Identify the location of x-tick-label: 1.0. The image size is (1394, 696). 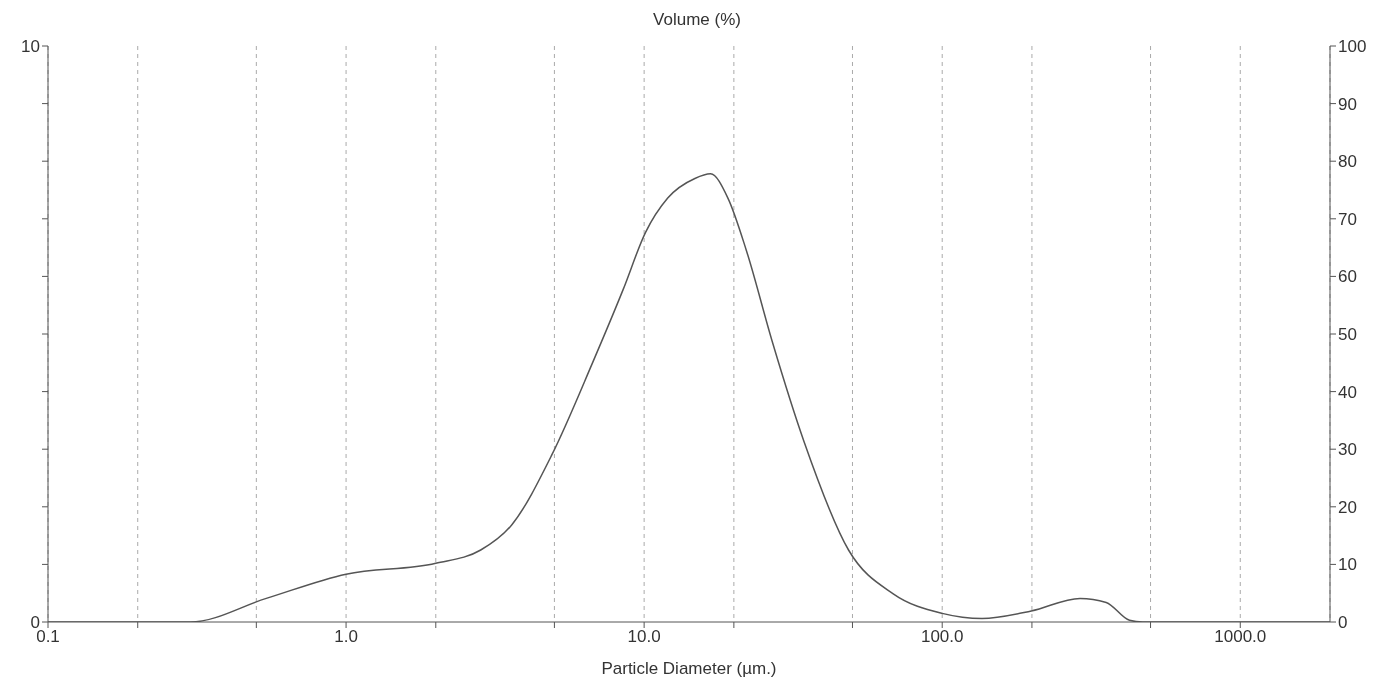
(346, 637).